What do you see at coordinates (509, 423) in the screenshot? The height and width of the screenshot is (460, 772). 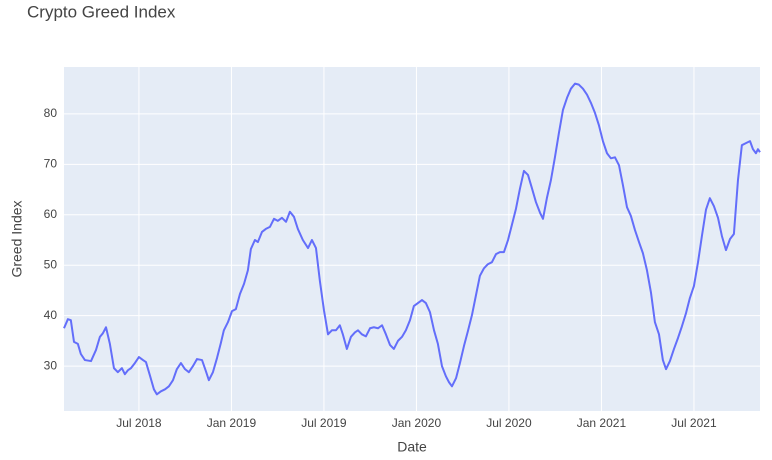 I see `x-tick-label: Jul 2020` at bounding box center [509, 423].